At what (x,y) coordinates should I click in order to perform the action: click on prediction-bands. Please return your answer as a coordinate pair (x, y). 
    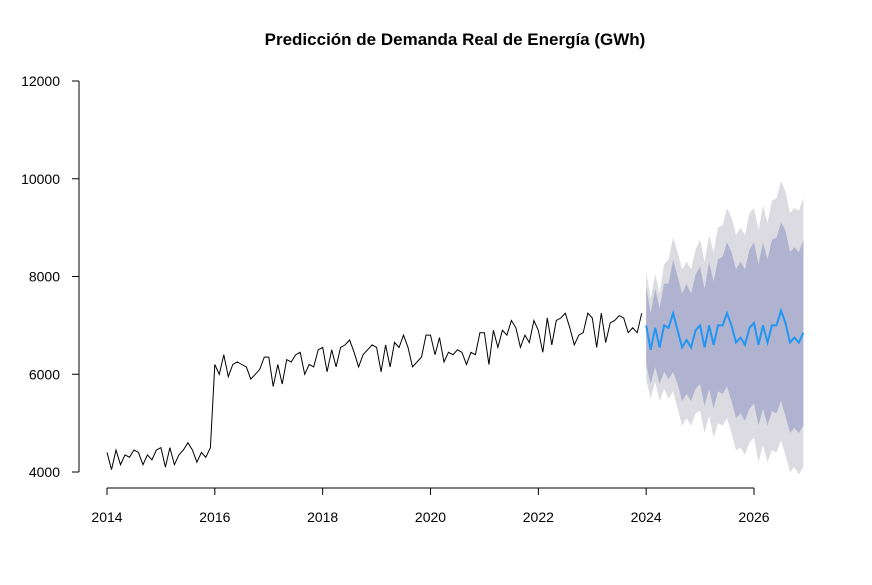
    Looking at the image, I should click on (725, 328).